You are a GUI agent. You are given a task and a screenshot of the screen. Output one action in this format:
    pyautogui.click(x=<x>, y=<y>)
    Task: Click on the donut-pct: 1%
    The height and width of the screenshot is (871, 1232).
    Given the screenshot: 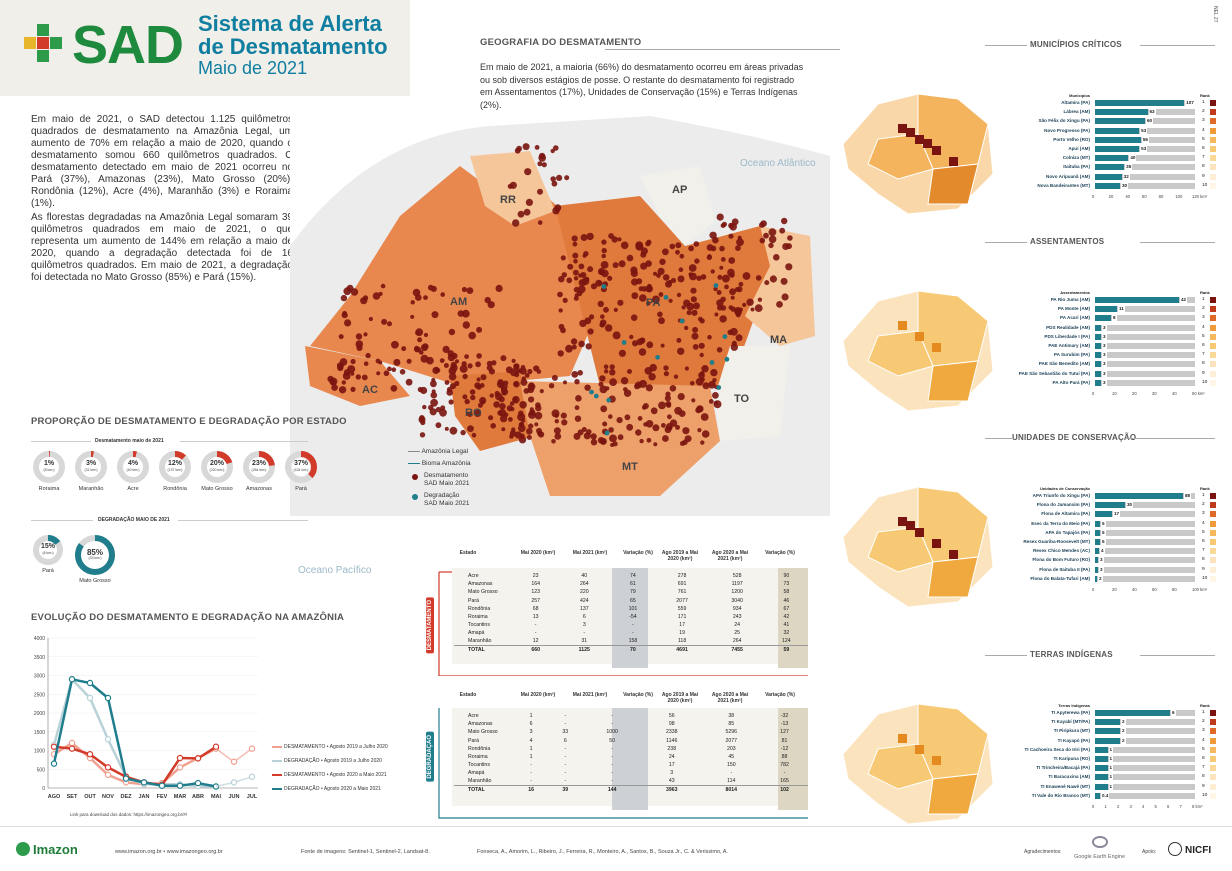 What is the action you would take?
    pyautogui.click(x=49, y=463)
    